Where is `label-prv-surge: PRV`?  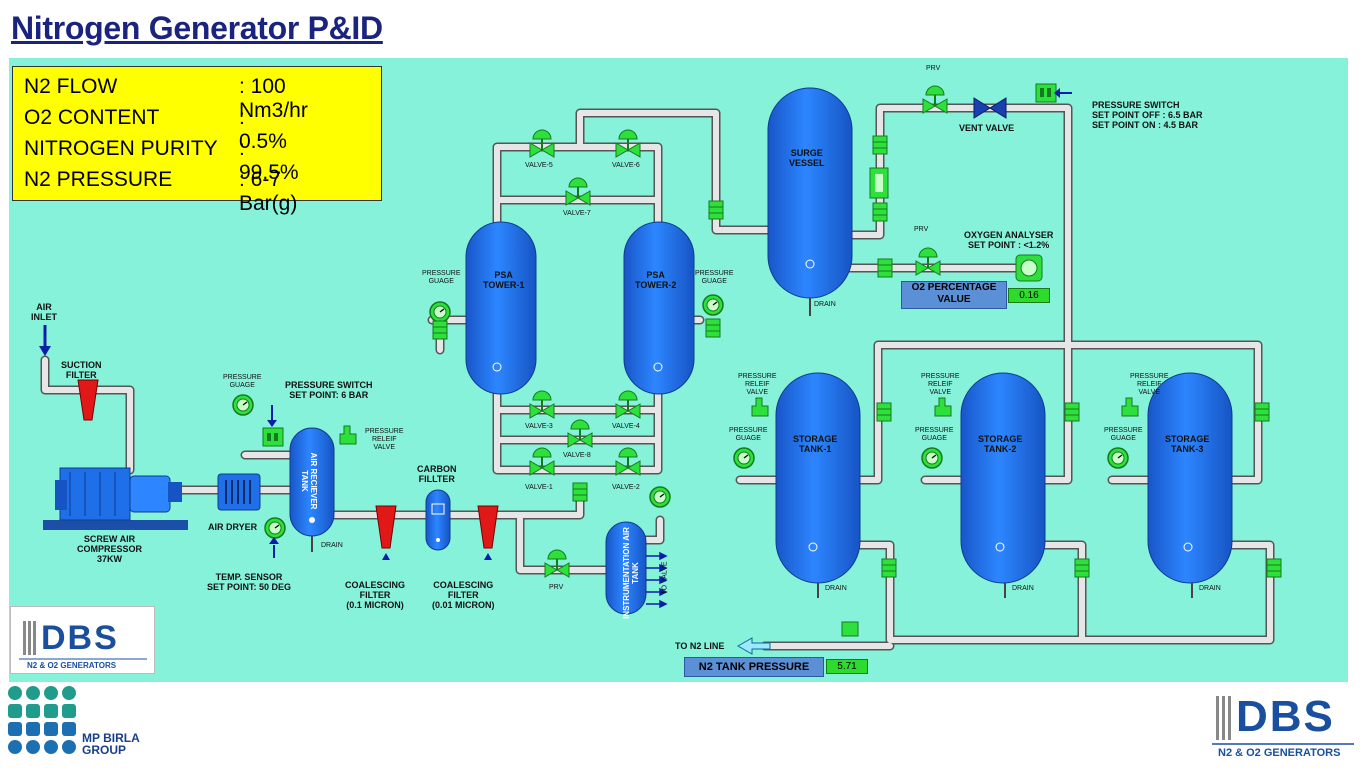 label-prv-surge: PRV is located at coordinates (933, 68).